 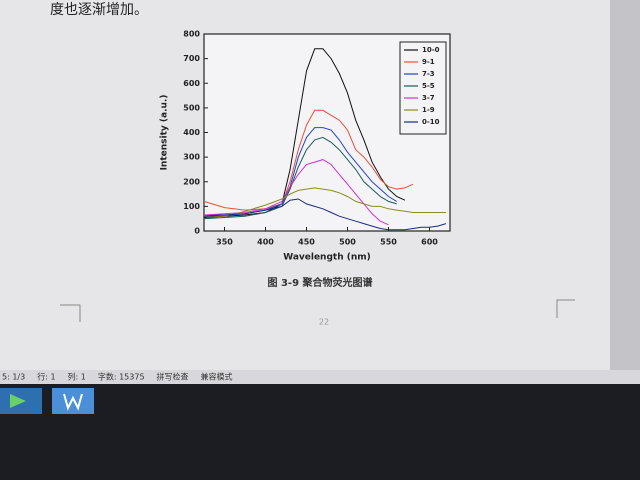 I want to click on y-tick-label: 700, so click(x=191, y=58).